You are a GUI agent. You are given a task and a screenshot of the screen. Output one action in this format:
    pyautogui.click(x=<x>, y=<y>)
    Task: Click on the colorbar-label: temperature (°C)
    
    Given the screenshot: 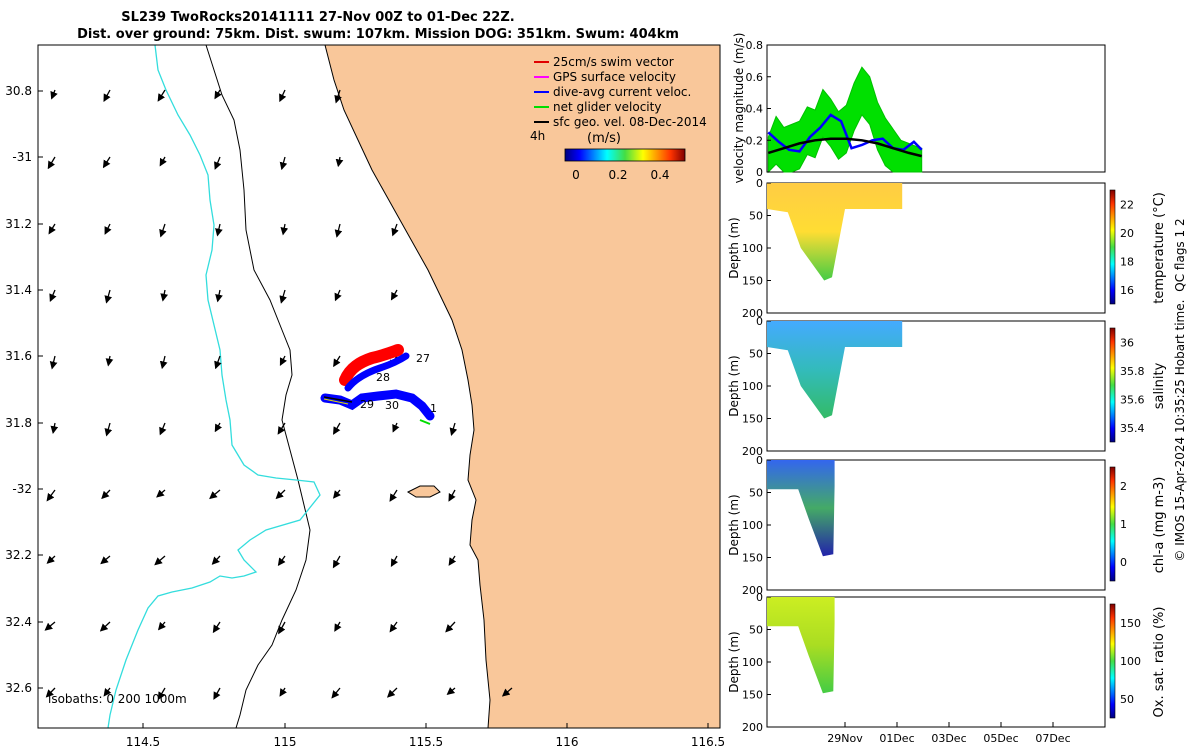 What is the action you would take?
    pyautogui.click(x=1159, y=248)
    